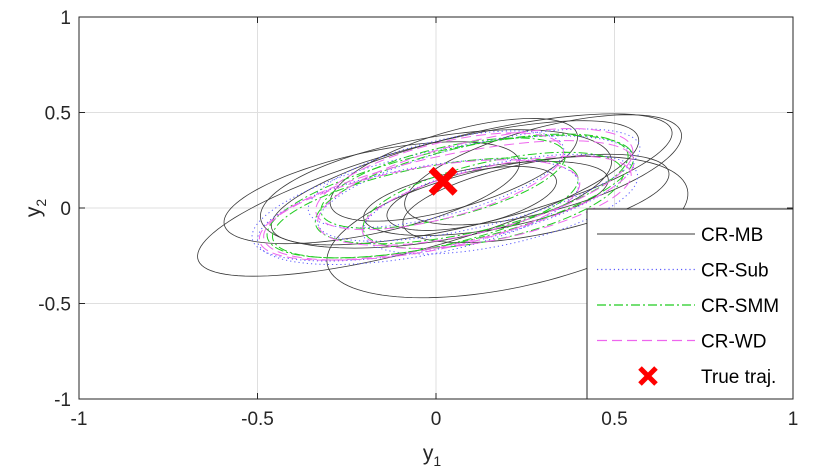  What do you see at coordinates (614, 419) in the screenshot?
I see `x-tick-label: 0.5` at bounding box center [614, 419].